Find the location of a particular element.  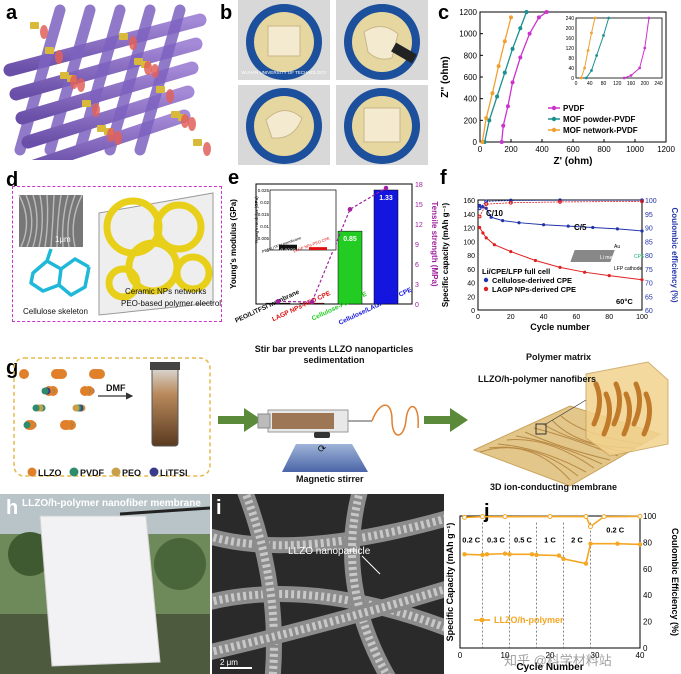

y-tick-label: 0 is located at coordinates (475, 142).